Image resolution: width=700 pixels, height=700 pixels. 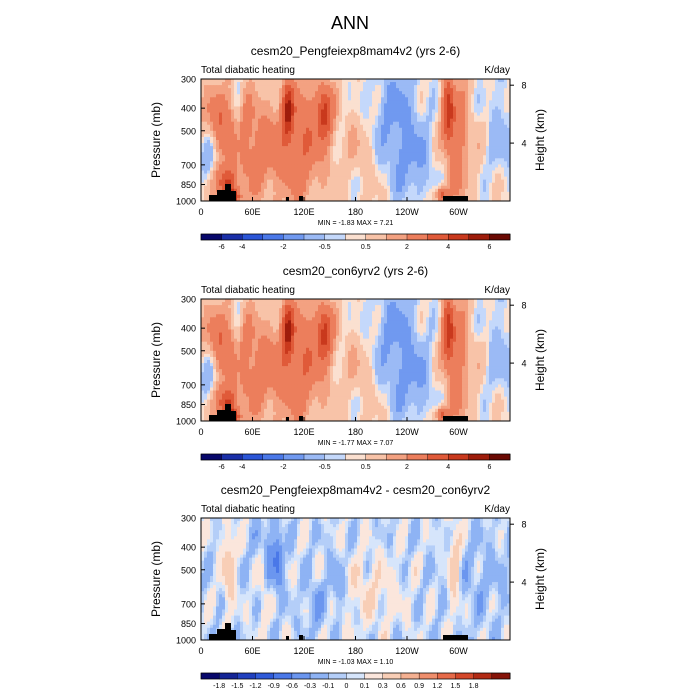 What do you see at coordinates (355, 242) in the screenshot?
I see `colorbar: -6 -4 -2 -0.5 0.5 2 4 6` at bounding box center [355, 242].